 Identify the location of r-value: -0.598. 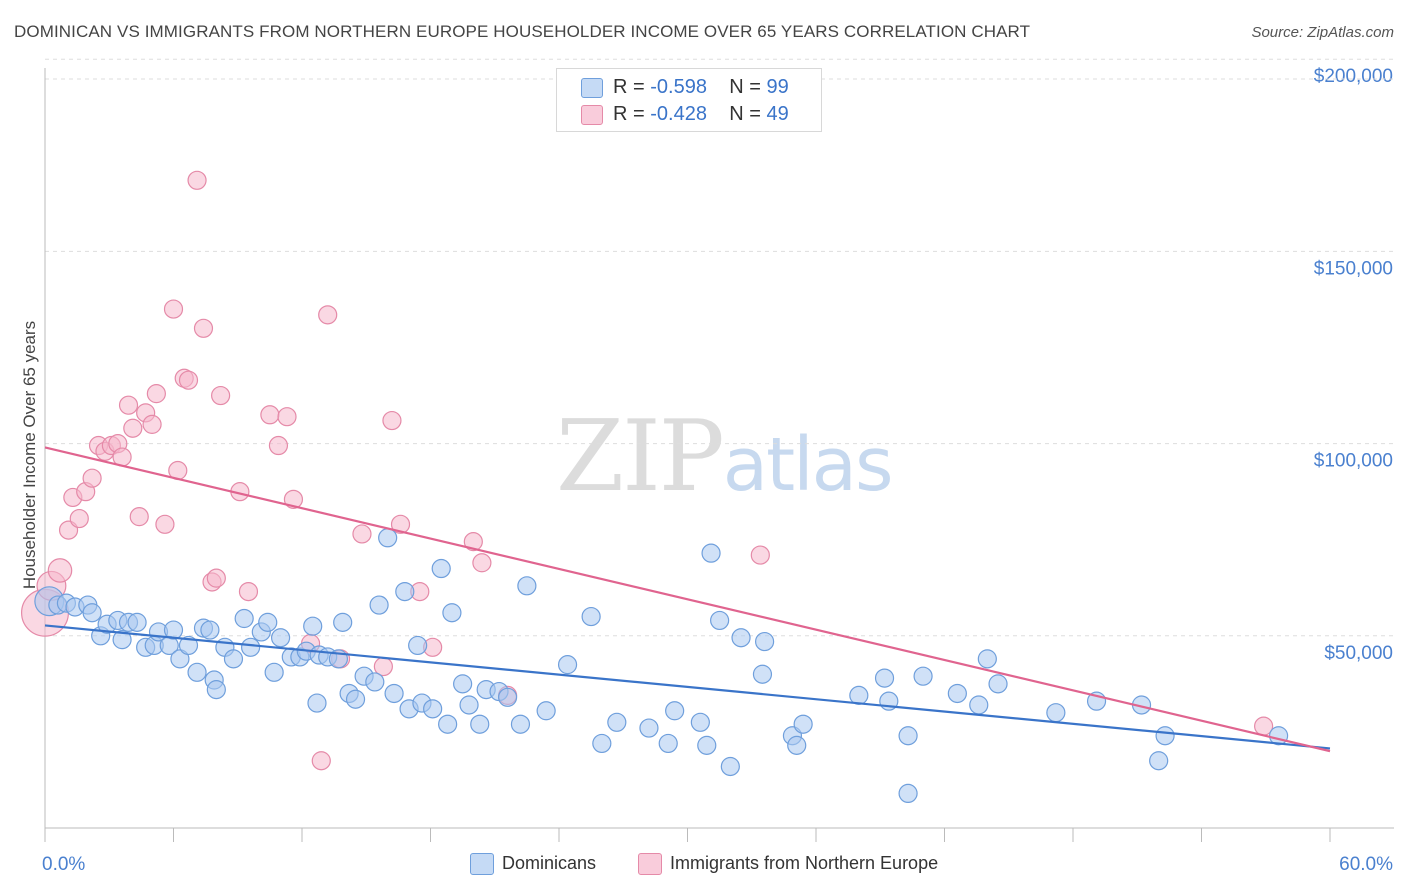
(678, 87).